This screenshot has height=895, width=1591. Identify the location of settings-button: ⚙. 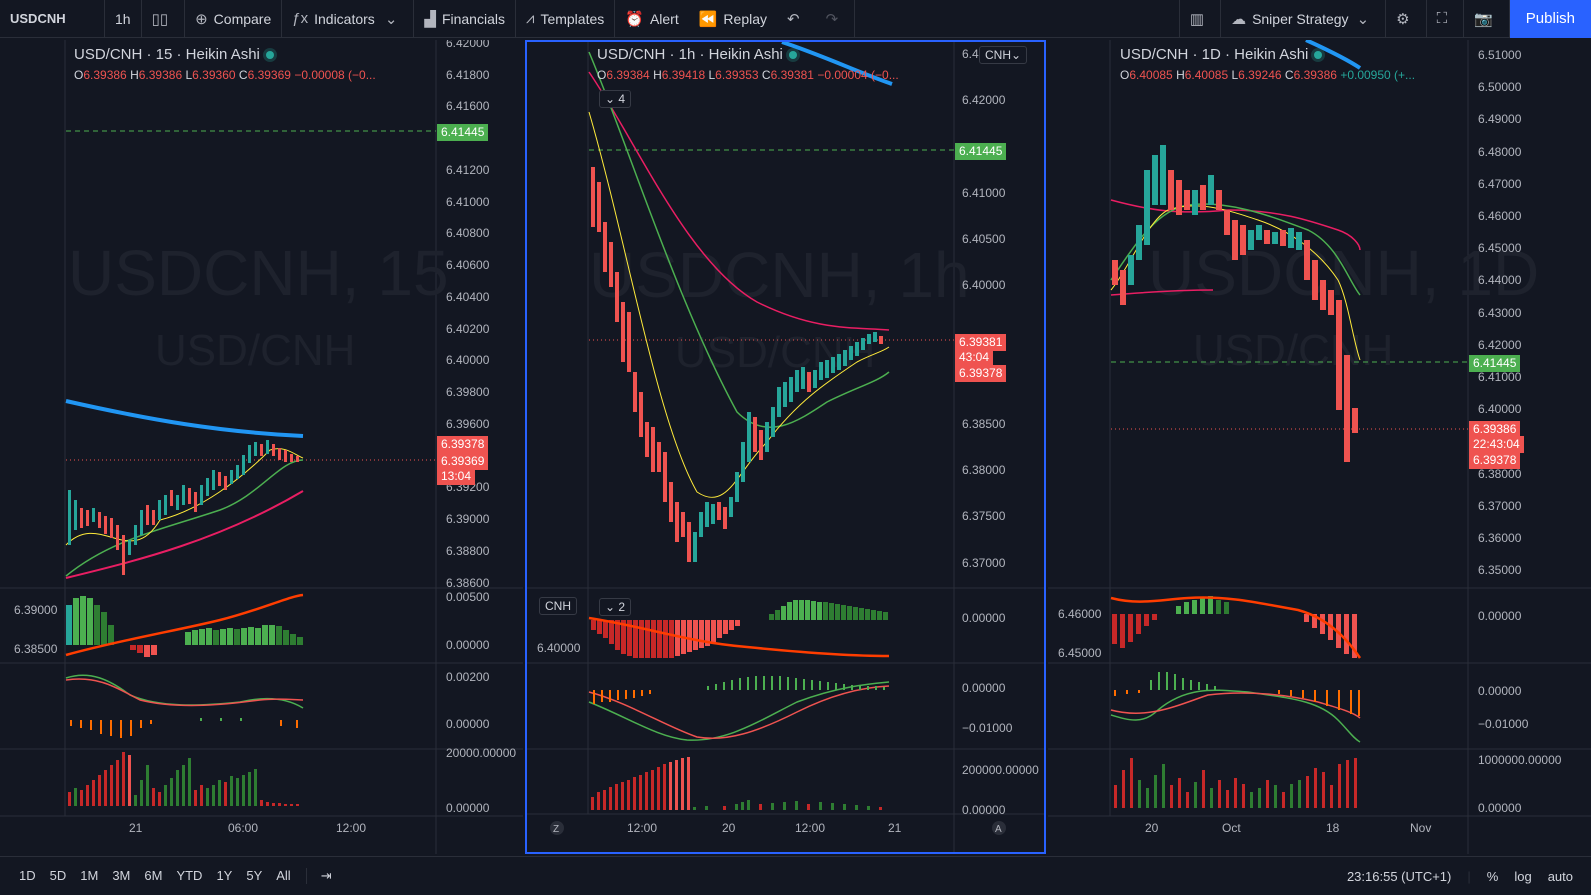
(1406, 19).